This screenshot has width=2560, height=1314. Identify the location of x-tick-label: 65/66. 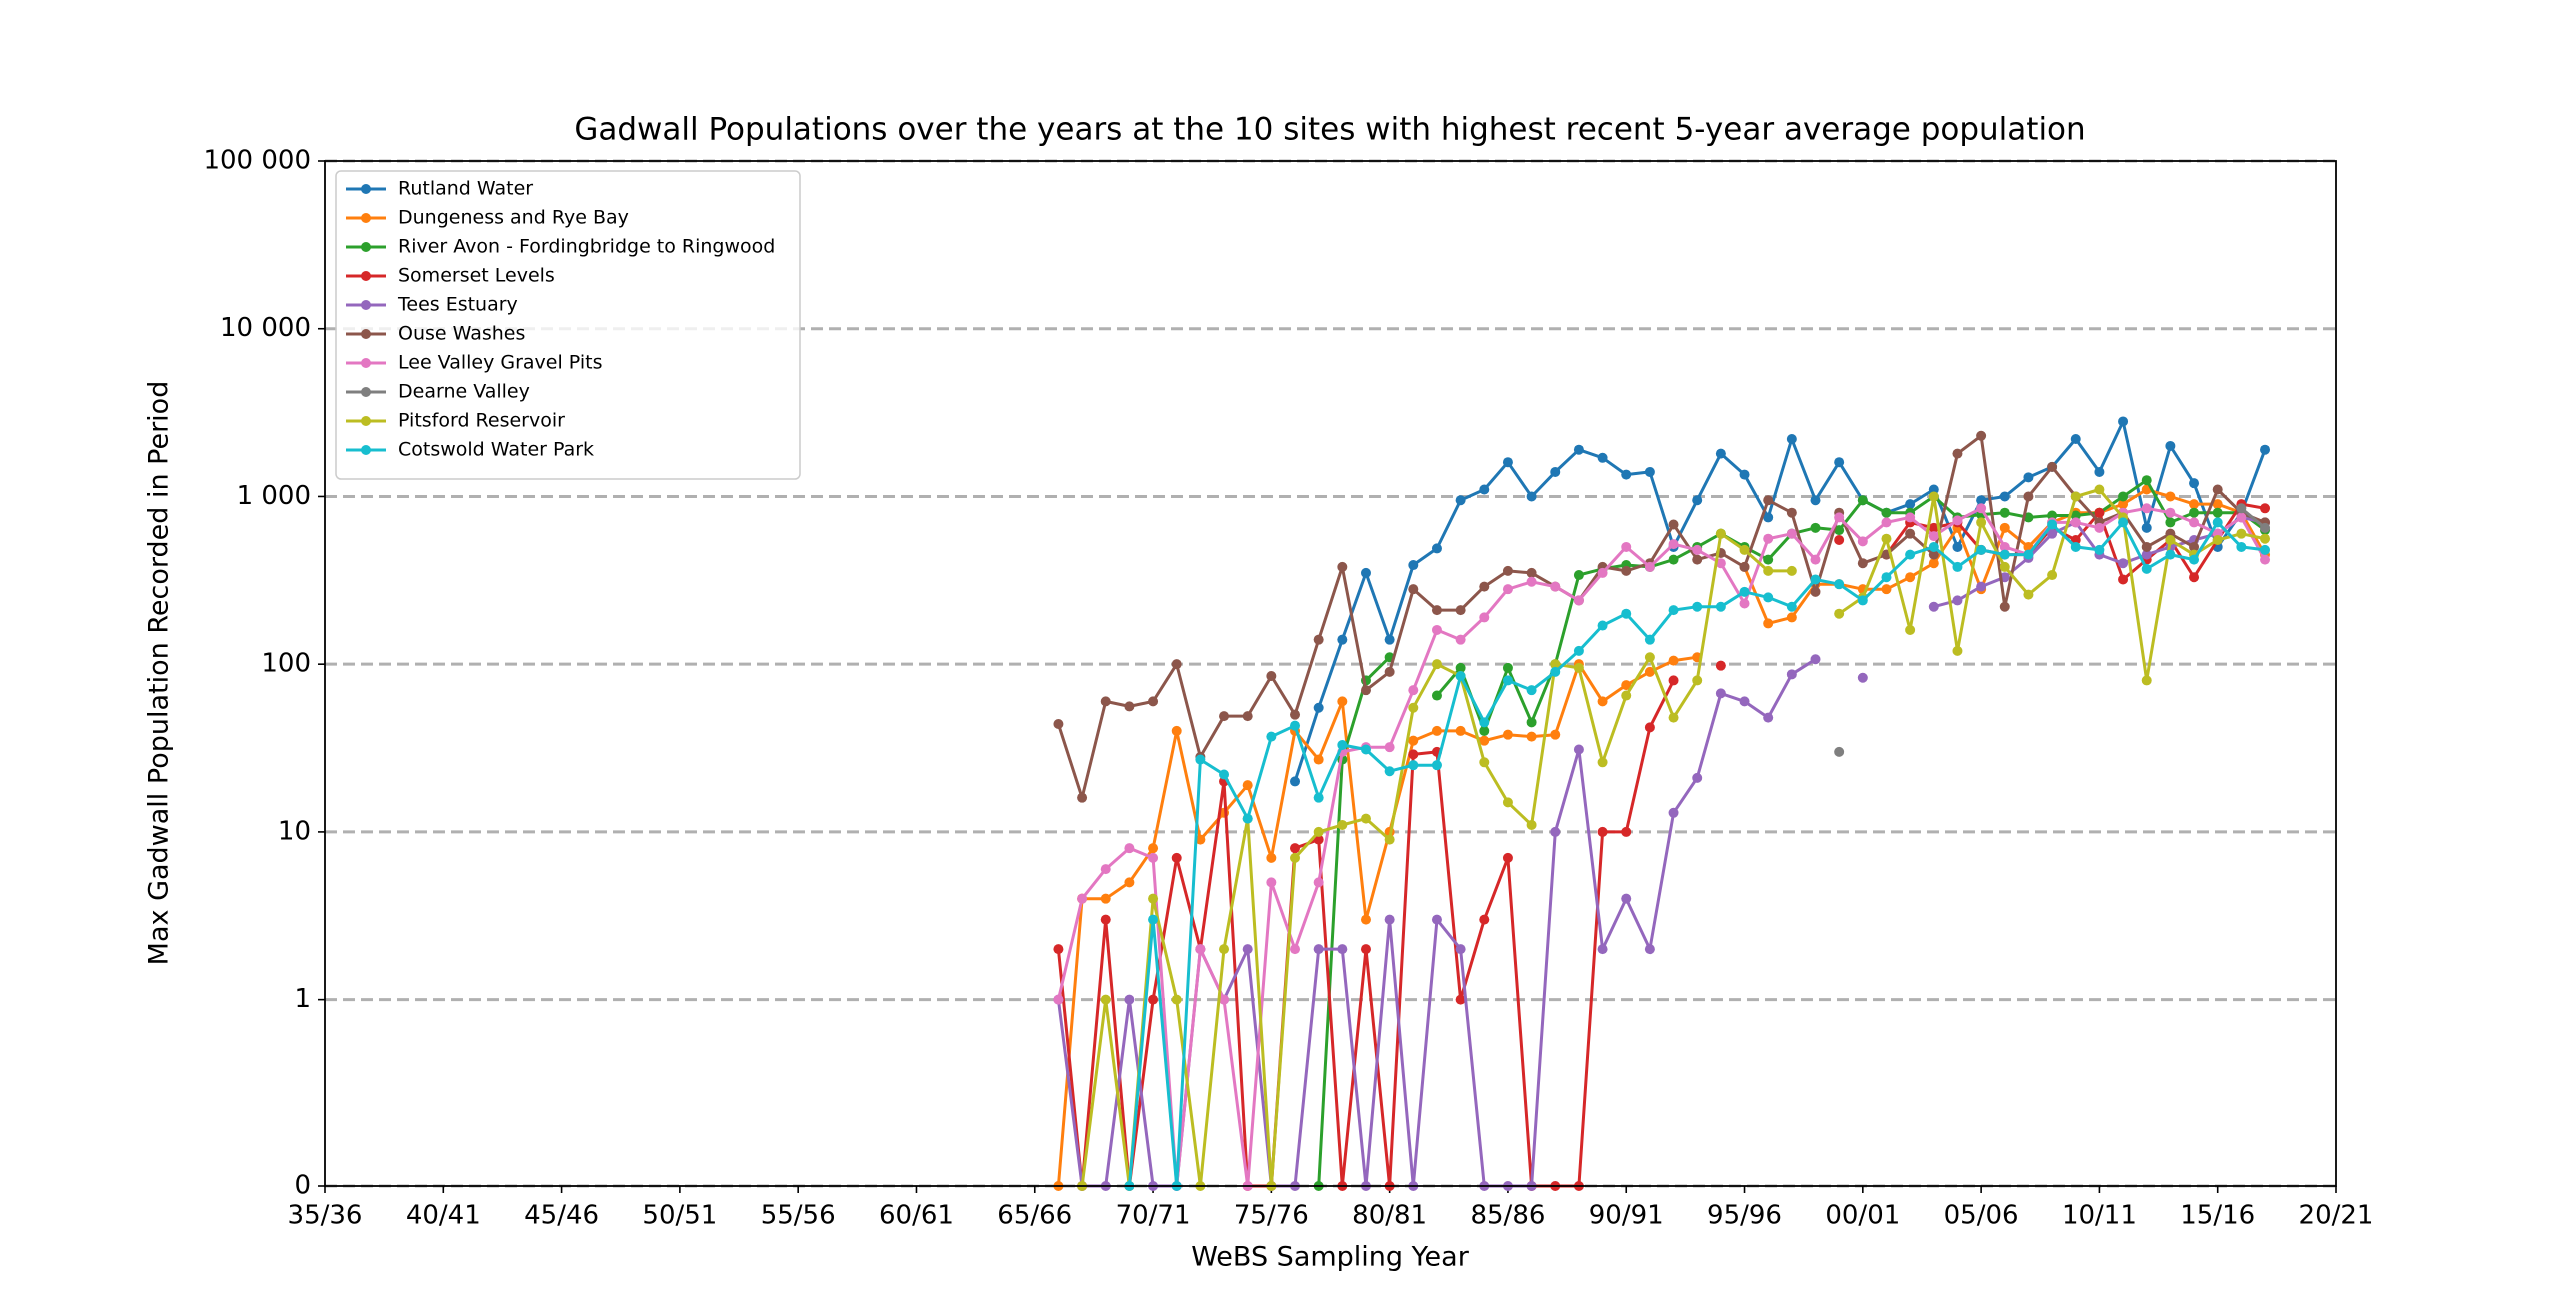
(1034, 1216).